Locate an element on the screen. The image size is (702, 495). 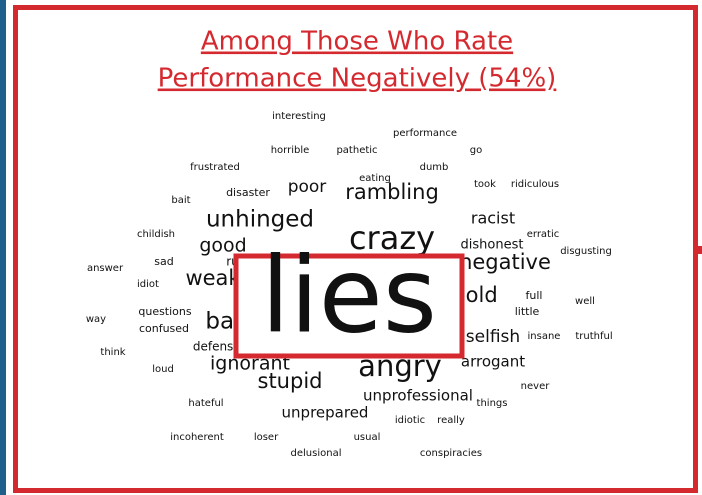
word: unprofessional is located at coordinates (418, 396).